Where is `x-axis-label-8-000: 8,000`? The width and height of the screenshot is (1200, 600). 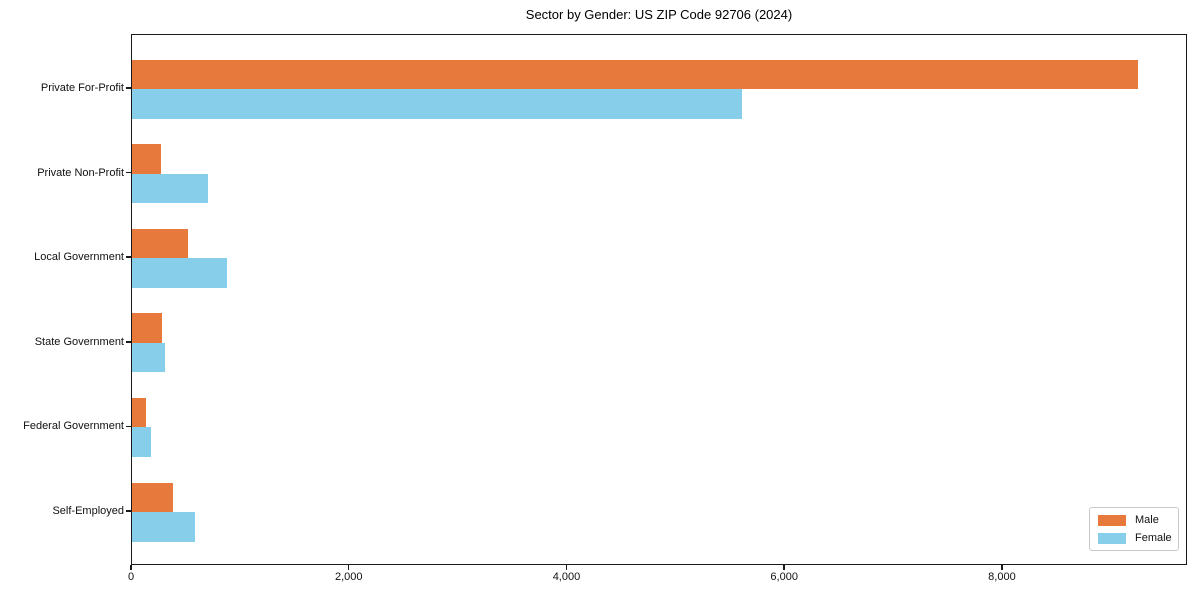
x-axis-label-8-000: 8,000 is located at coordinates (1002, 577).